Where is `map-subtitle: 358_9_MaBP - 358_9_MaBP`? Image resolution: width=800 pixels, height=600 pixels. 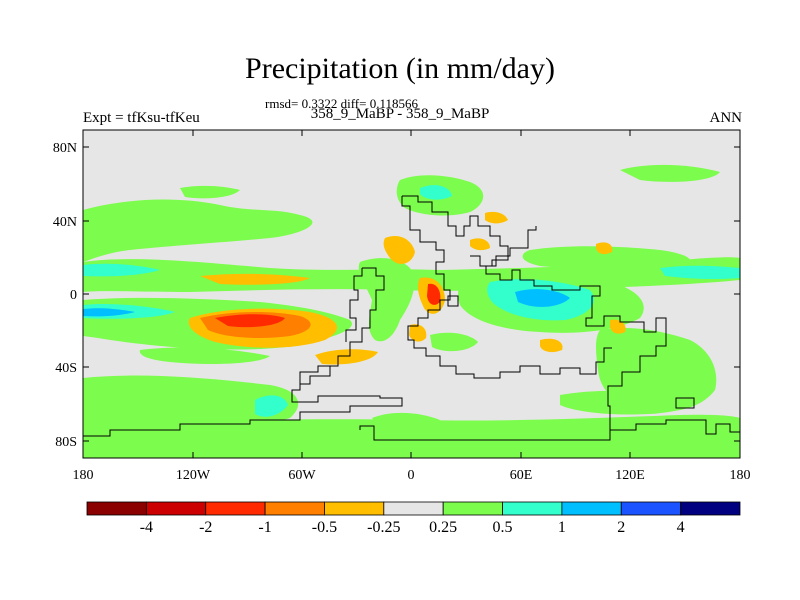
map-subtitle: 358_9_MaBP - 358_9_MaBP is located at coordinates (400, 114).